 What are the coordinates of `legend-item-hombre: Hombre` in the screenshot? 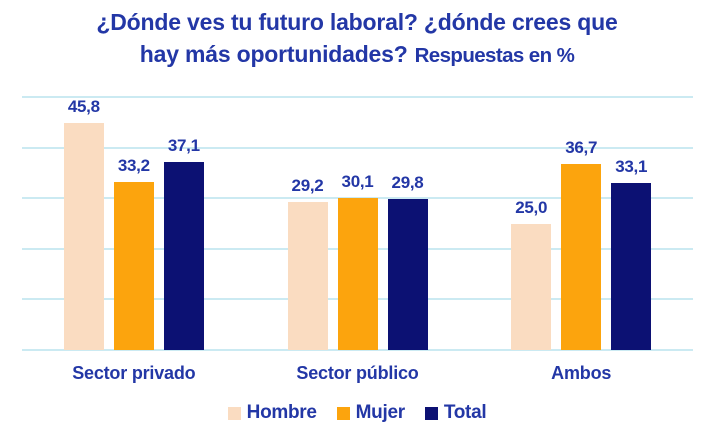 It's located at (272, 413).